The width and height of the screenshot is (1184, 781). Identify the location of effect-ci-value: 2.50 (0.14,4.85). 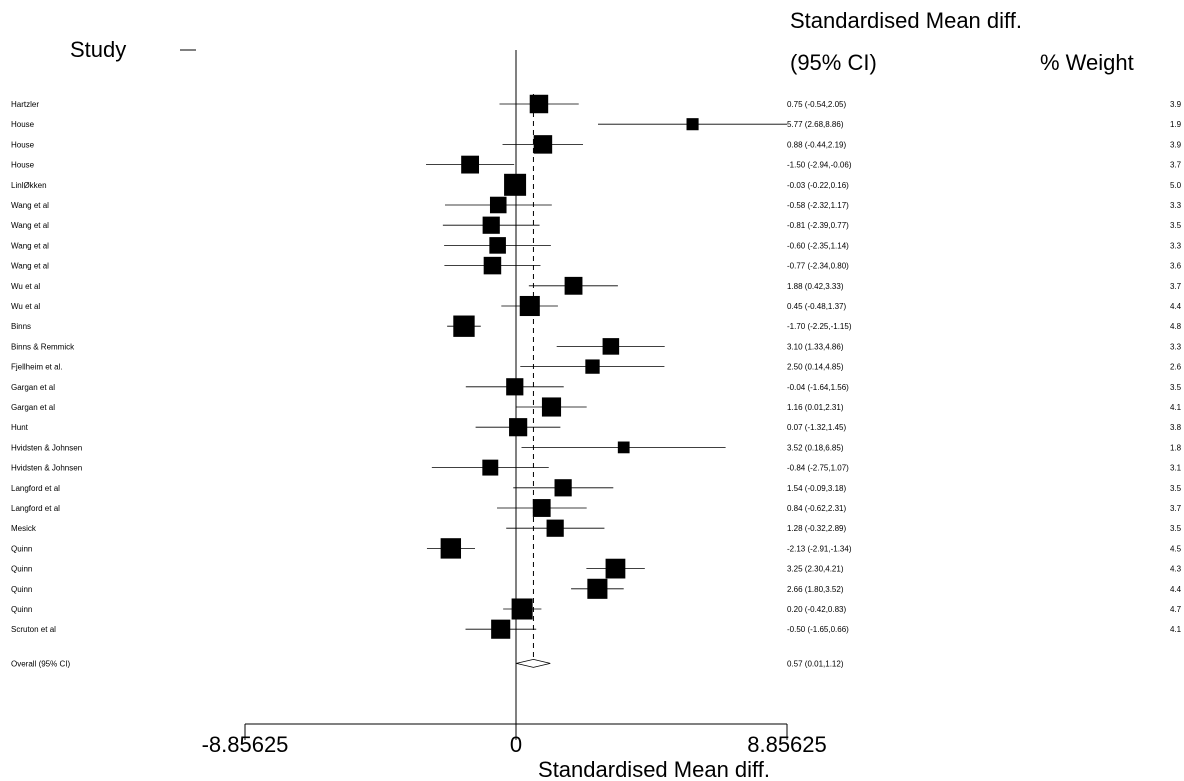
(815, 367).